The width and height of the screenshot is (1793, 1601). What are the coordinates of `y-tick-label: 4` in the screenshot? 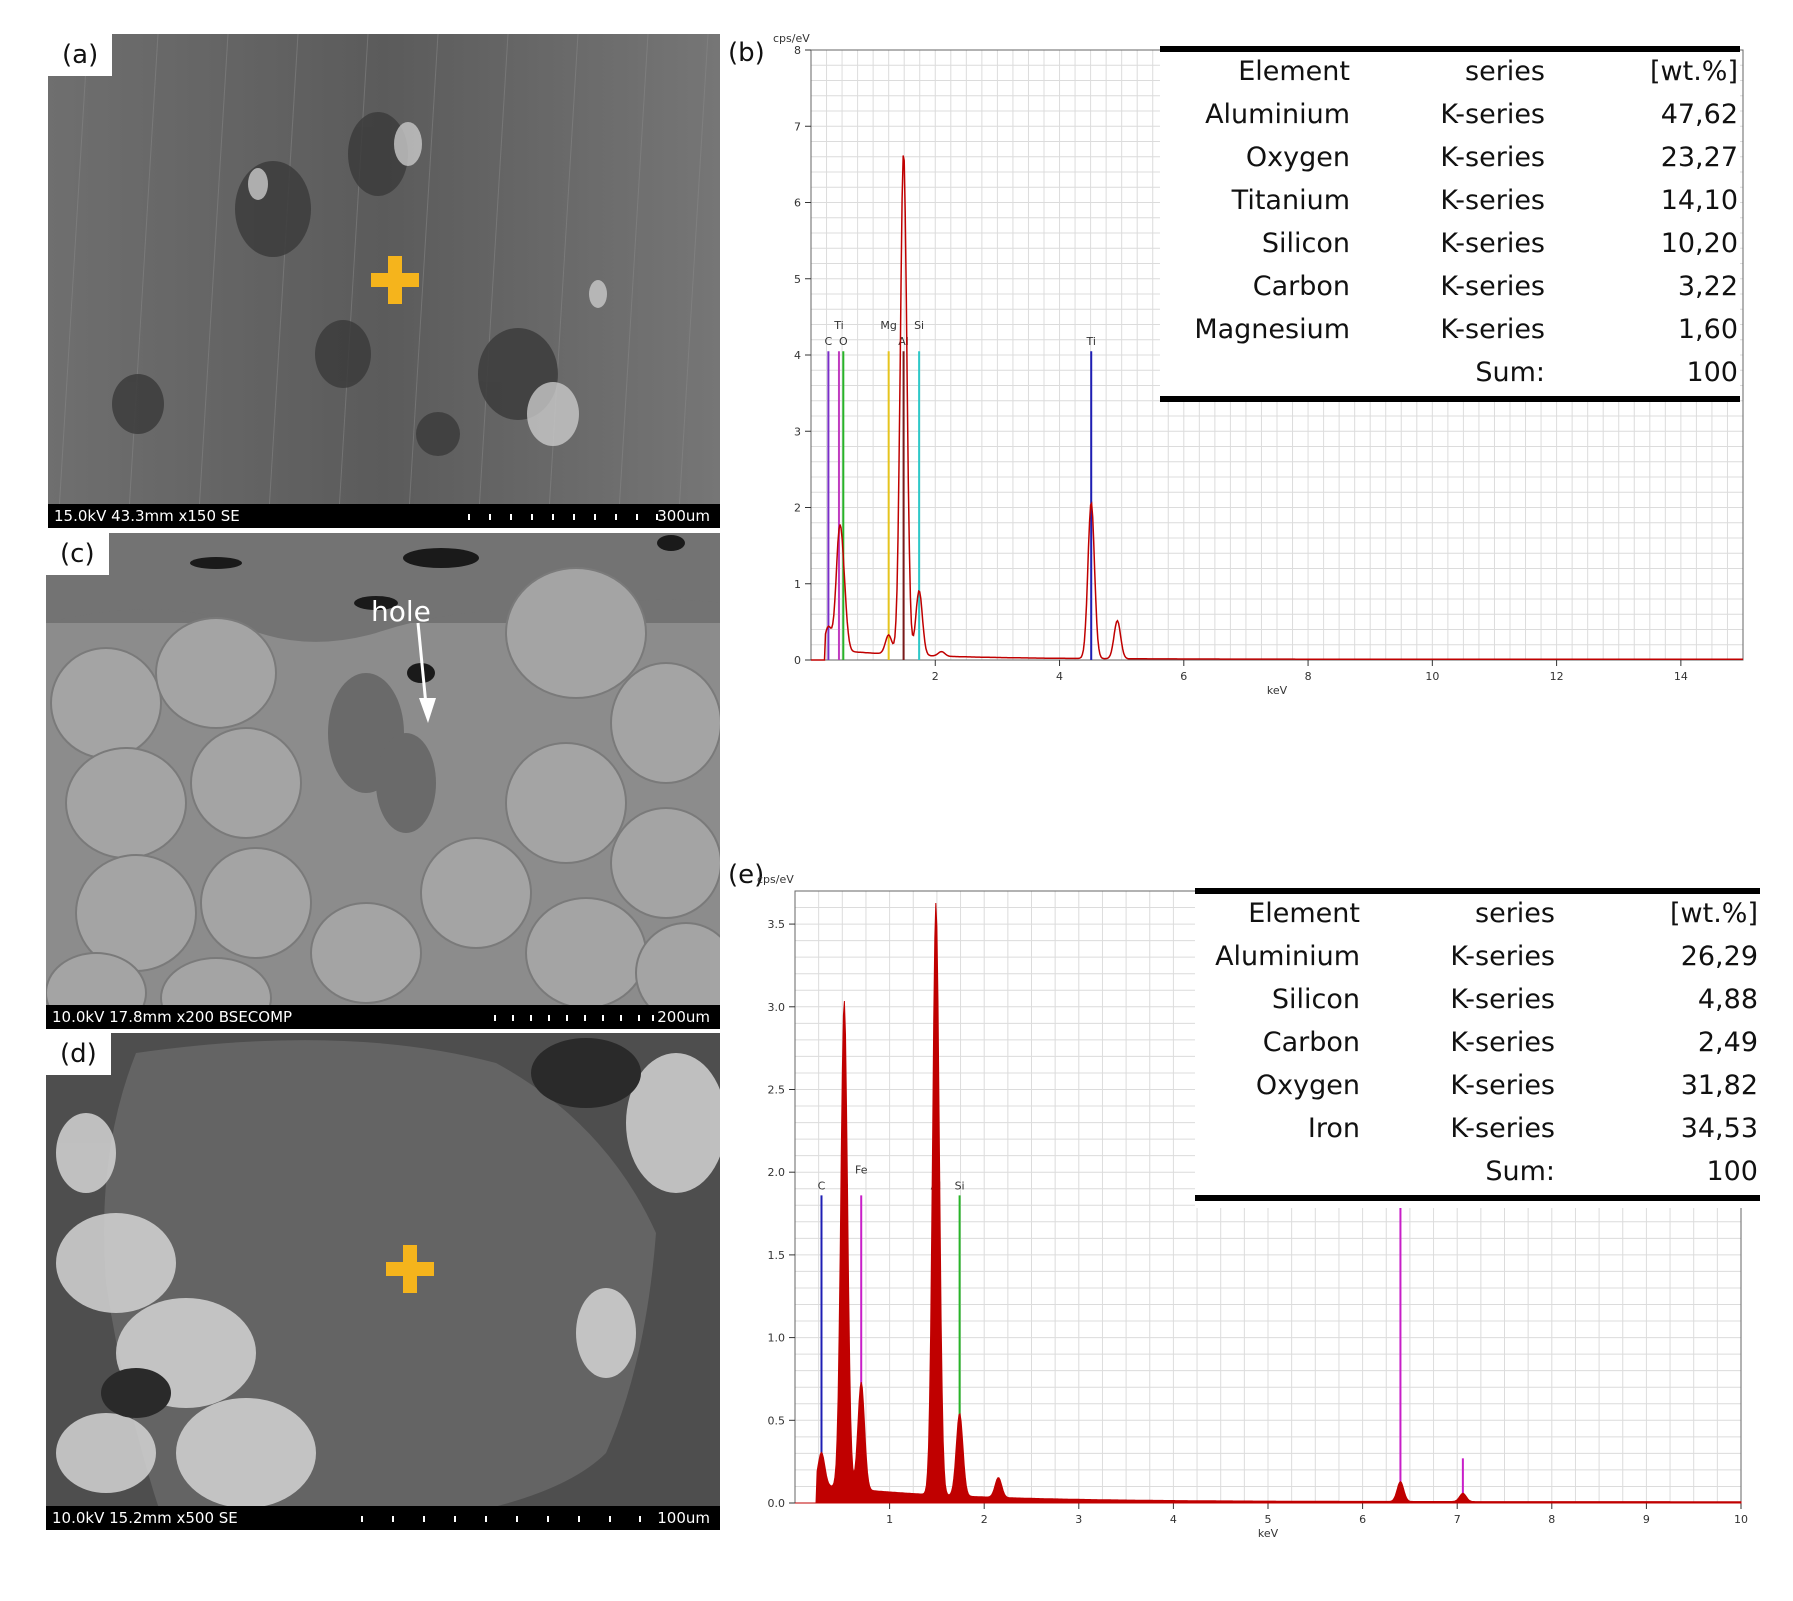 It's located at (797, 355).